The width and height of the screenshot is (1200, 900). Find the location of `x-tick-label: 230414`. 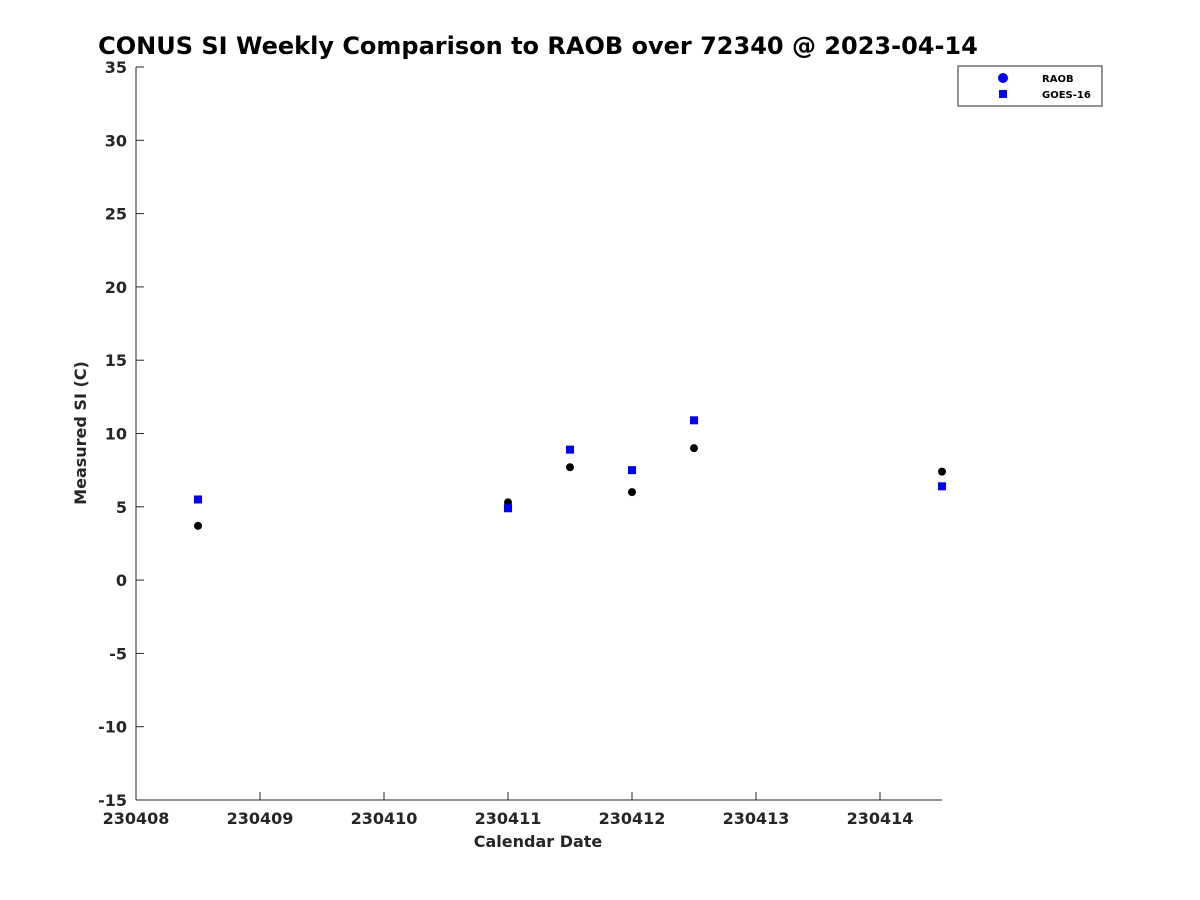

x-tick-label: 230414 is located at coordinates (880, 818).